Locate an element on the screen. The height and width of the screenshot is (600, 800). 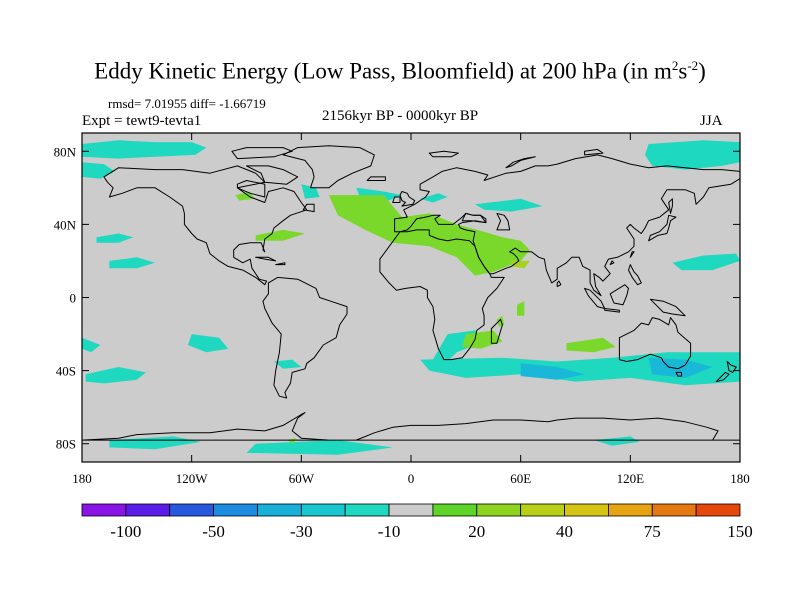
coastline-borneo is located at coordinates (619, 295).